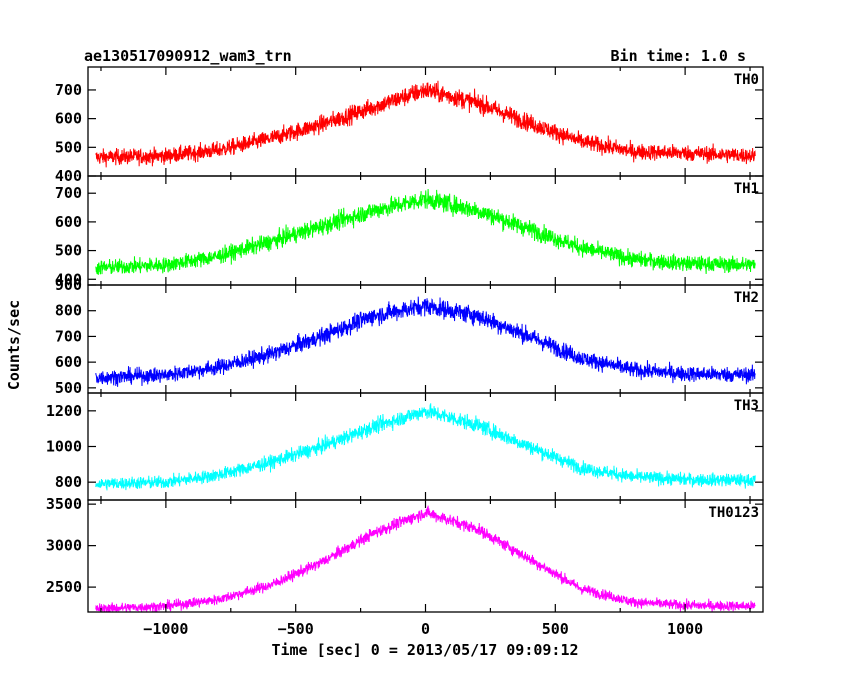 The height and width of the screenshot is (680, 850). What do you see at coordinates (64, 411) in the screenshot?
I see `y-tick-label: 1200` at bounding box center [64, 411].